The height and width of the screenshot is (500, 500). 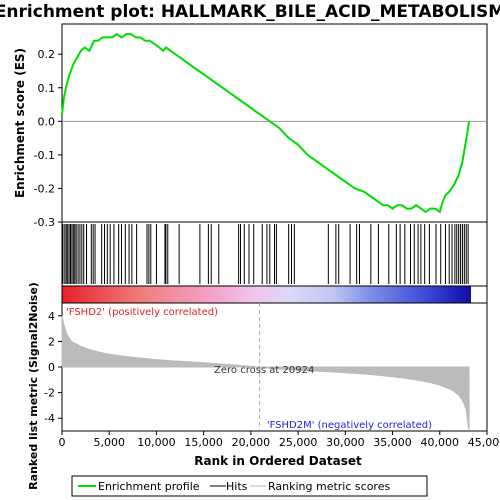 I want to click on hit-lines, so click(x=265, y=254).